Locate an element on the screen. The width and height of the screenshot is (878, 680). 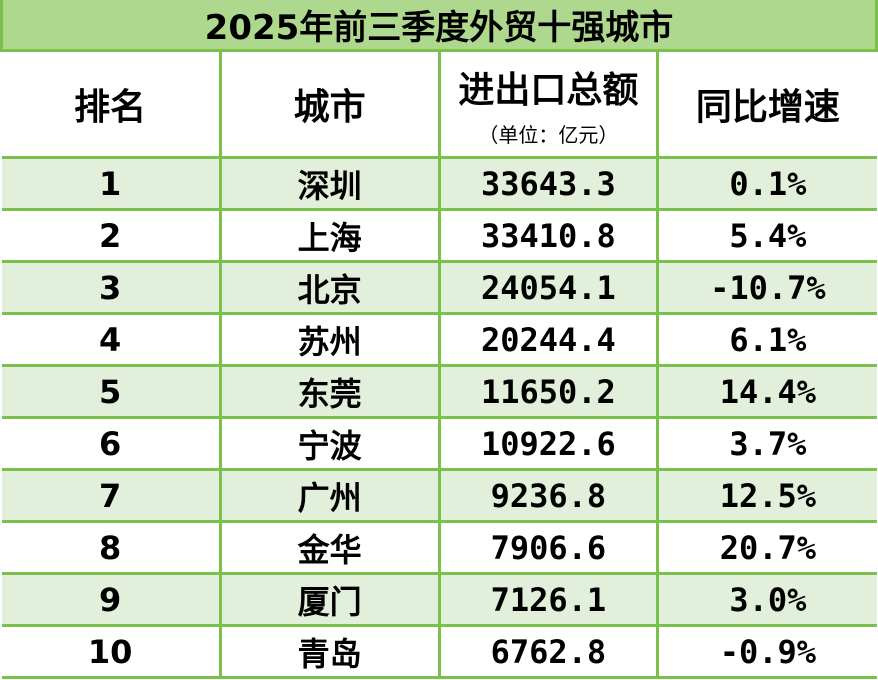
table-row: 7 广州 9236.8 12.5% is located at coordinates (439, 495).